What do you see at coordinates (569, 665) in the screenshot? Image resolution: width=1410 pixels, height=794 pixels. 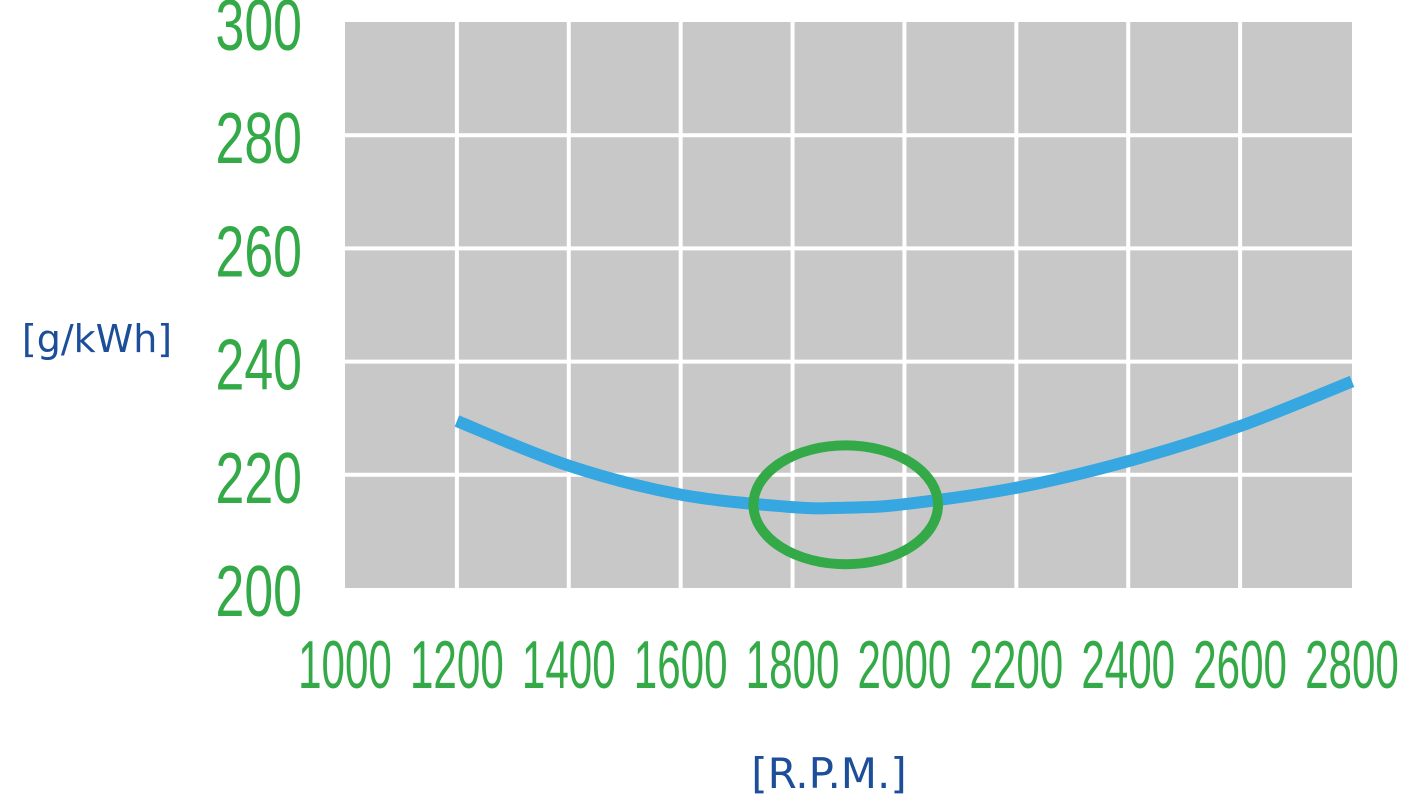 I see `x-tick-label: 1400` at bounding box center [569, 665].